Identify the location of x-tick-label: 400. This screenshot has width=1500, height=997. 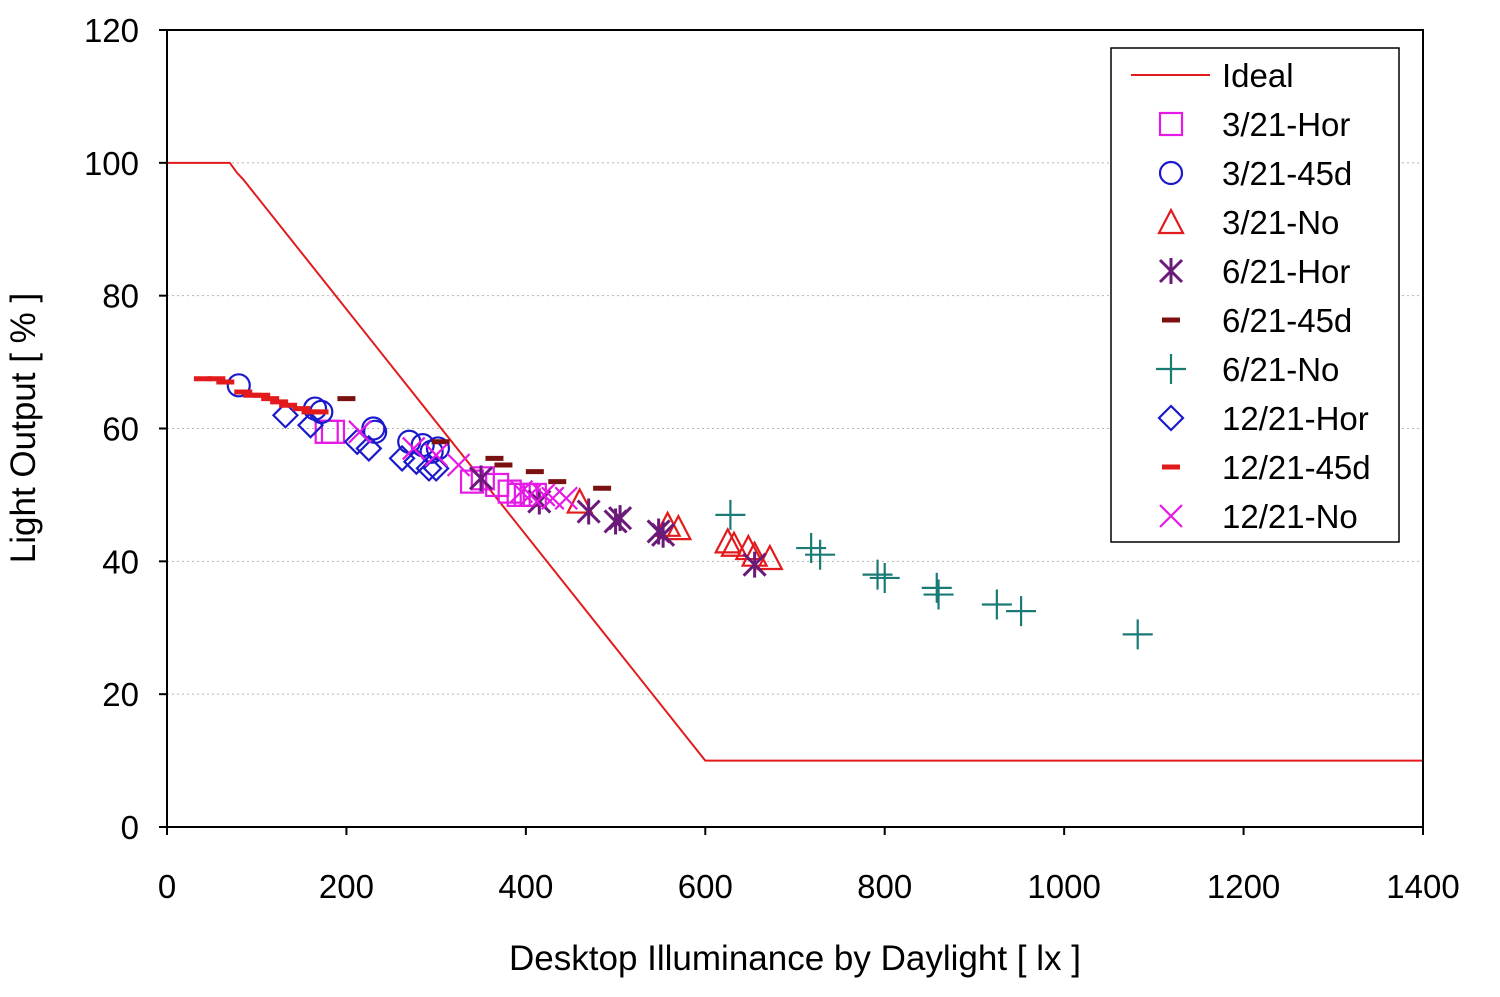
(525, 886).